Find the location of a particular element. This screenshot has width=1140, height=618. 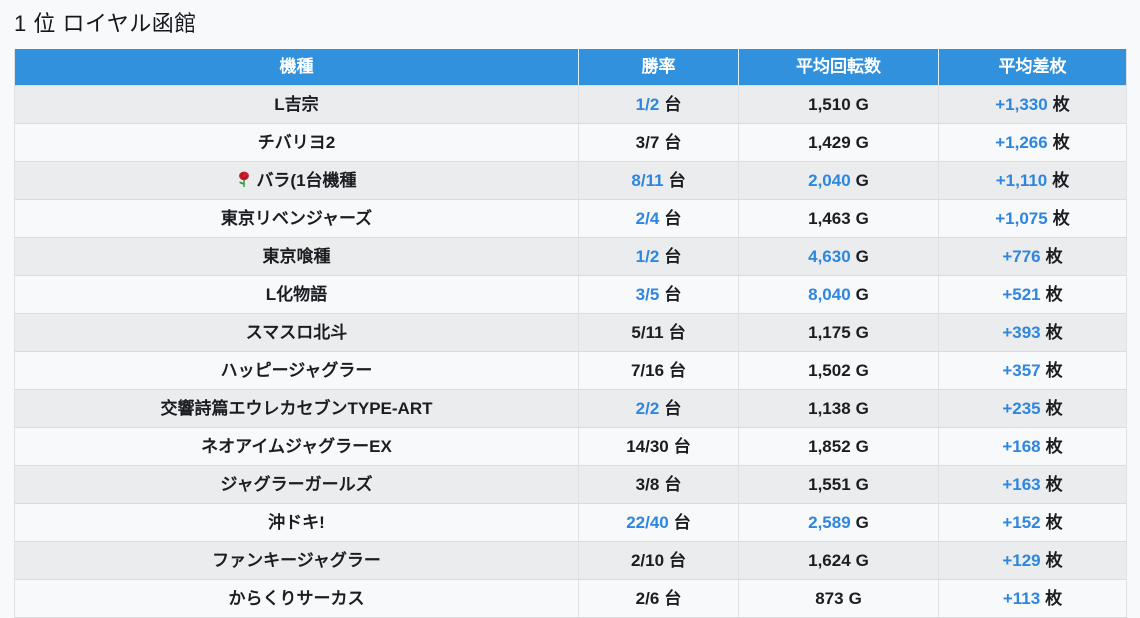

machine-name-cell: 東京リベンジャーズ is located at coordinates (296, 218).